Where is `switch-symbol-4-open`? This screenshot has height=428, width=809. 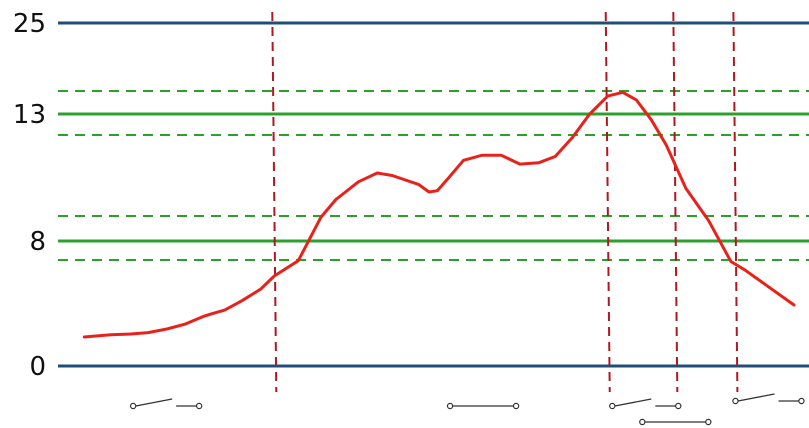 switch-symbol-4-open is located at coordinates (768, 399).